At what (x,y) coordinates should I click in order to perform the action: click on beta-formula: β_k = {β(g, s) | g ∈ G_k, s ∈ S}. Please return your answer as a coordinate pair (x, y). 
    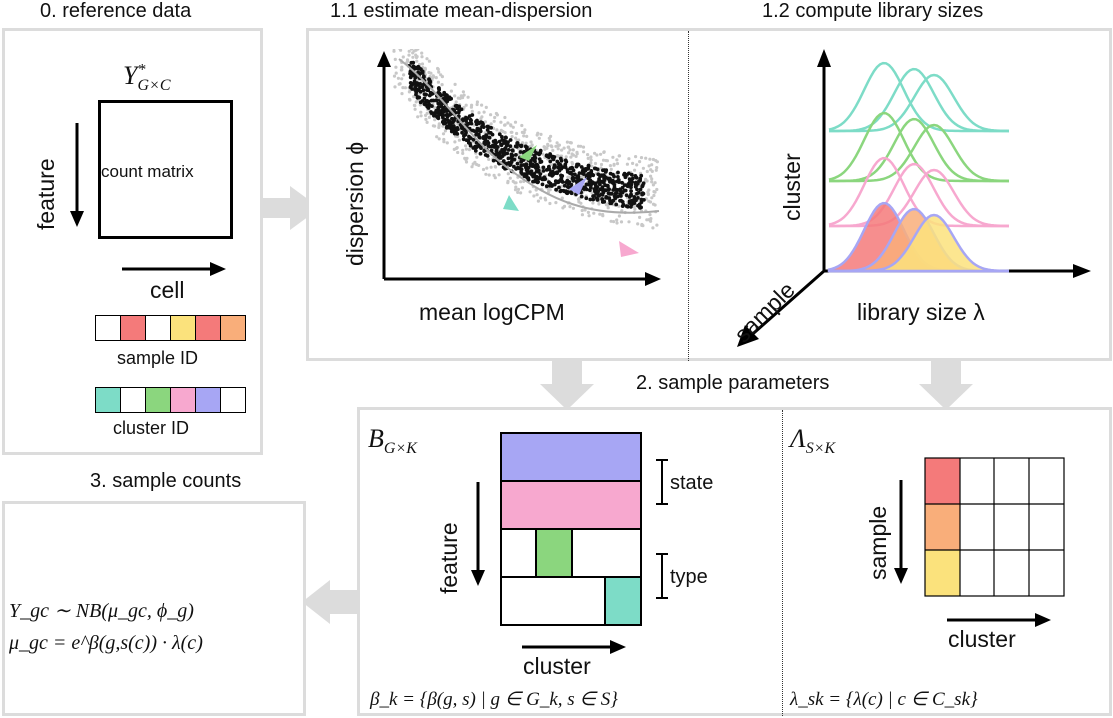
    Looking at the image, I should click on (494, 699).